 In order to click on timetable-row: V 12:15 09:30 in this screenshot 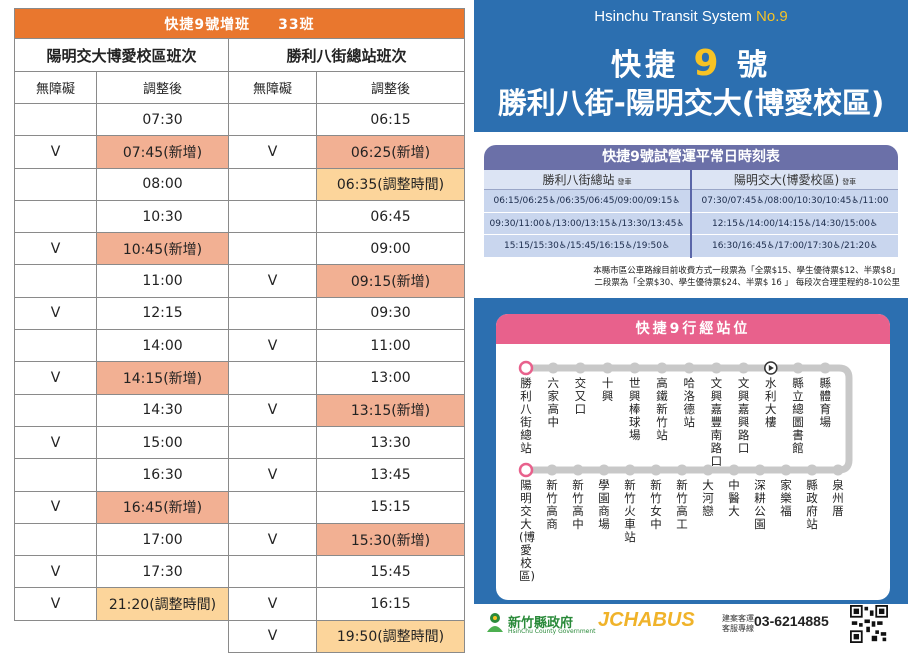, I will do `click(240, 313)`.